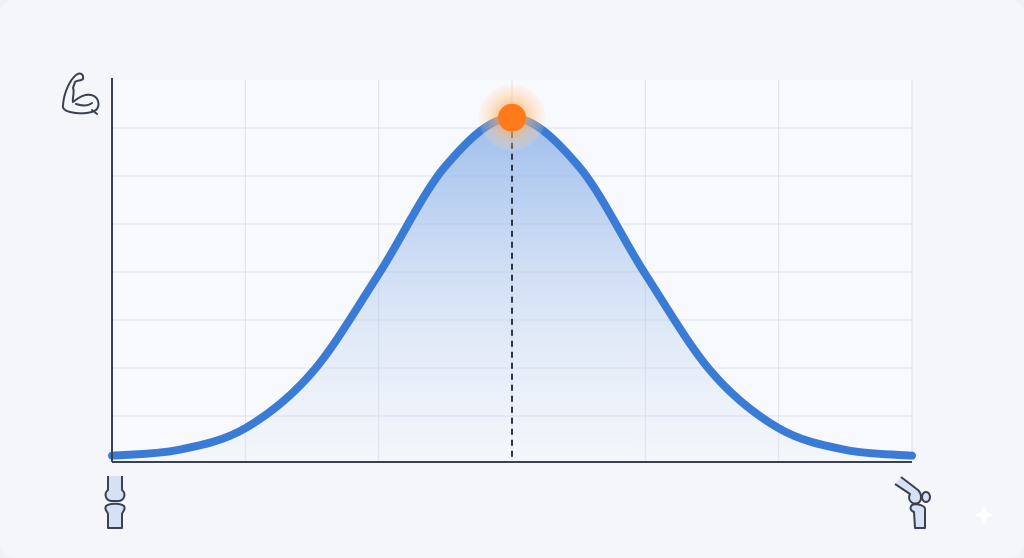 This screenshot has width=1024, height=558. What do you see at coordinates (115, 502) in the screenshot?
I see `straight-knee-joint-icon` at bounding box center [115, 502].